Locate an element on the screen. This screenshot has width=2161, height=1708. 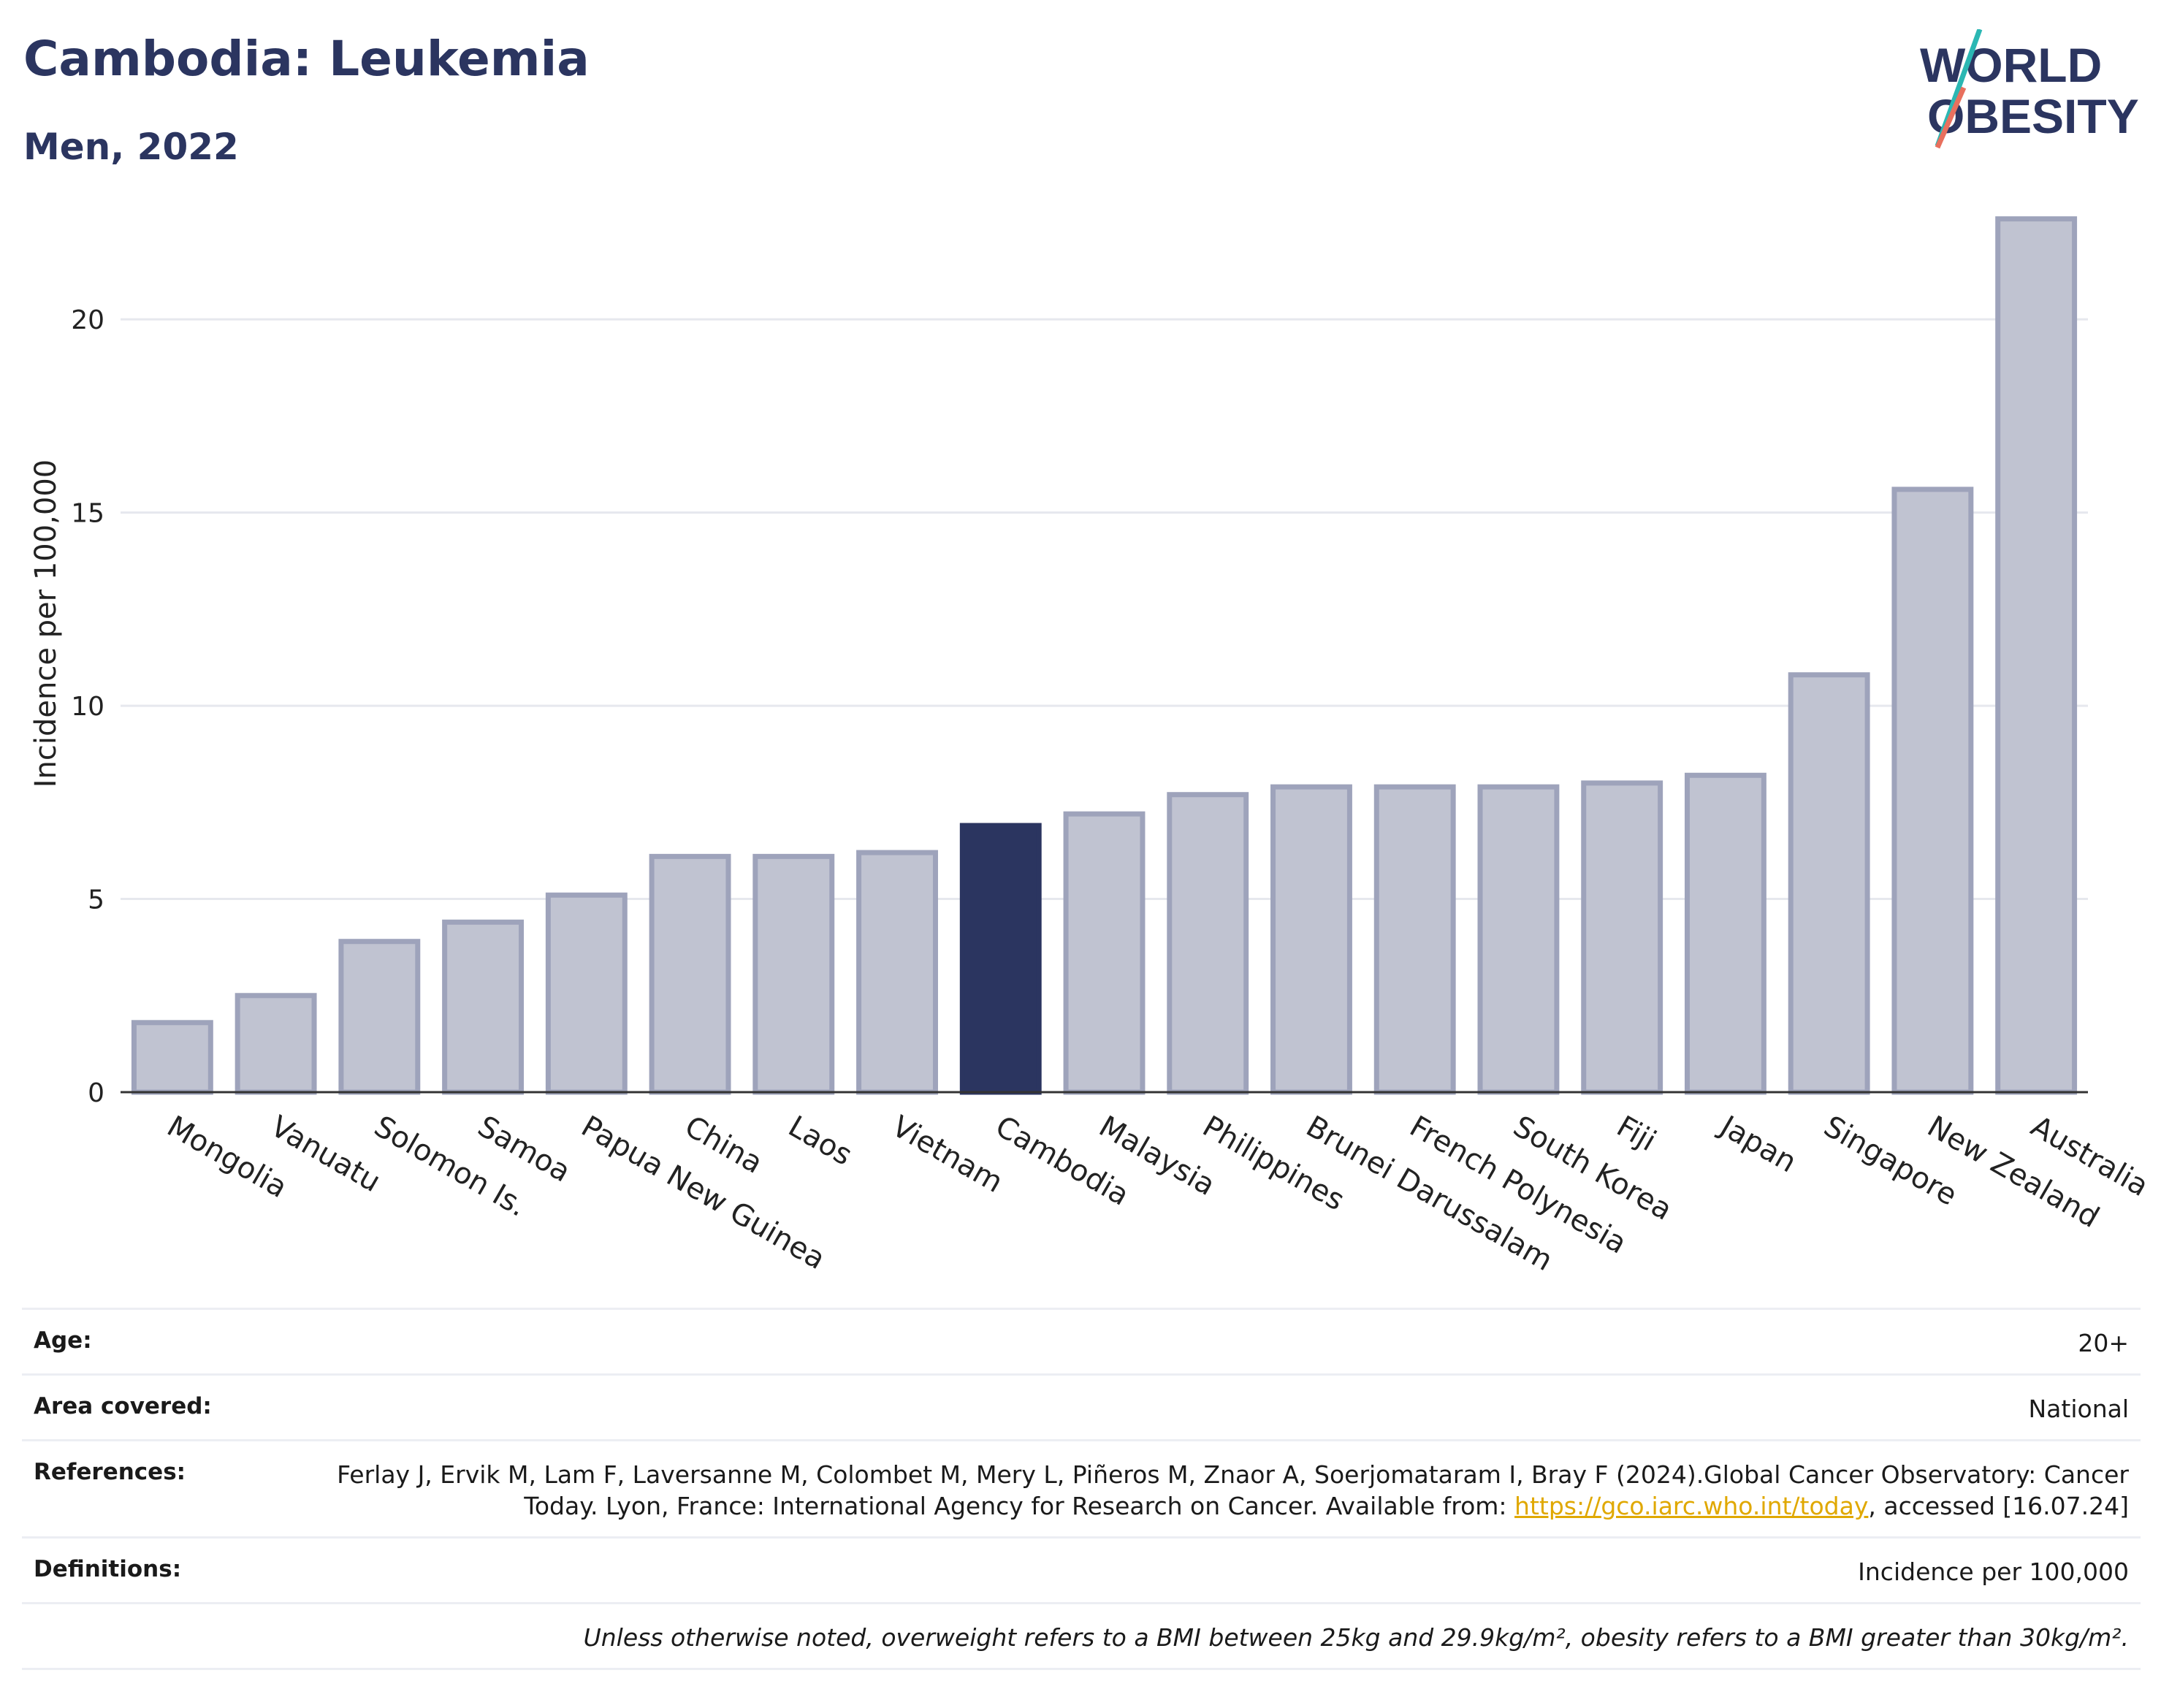
meta-value-definitions: Incidence per 100,000 is located at coordinates (1994, 1572).